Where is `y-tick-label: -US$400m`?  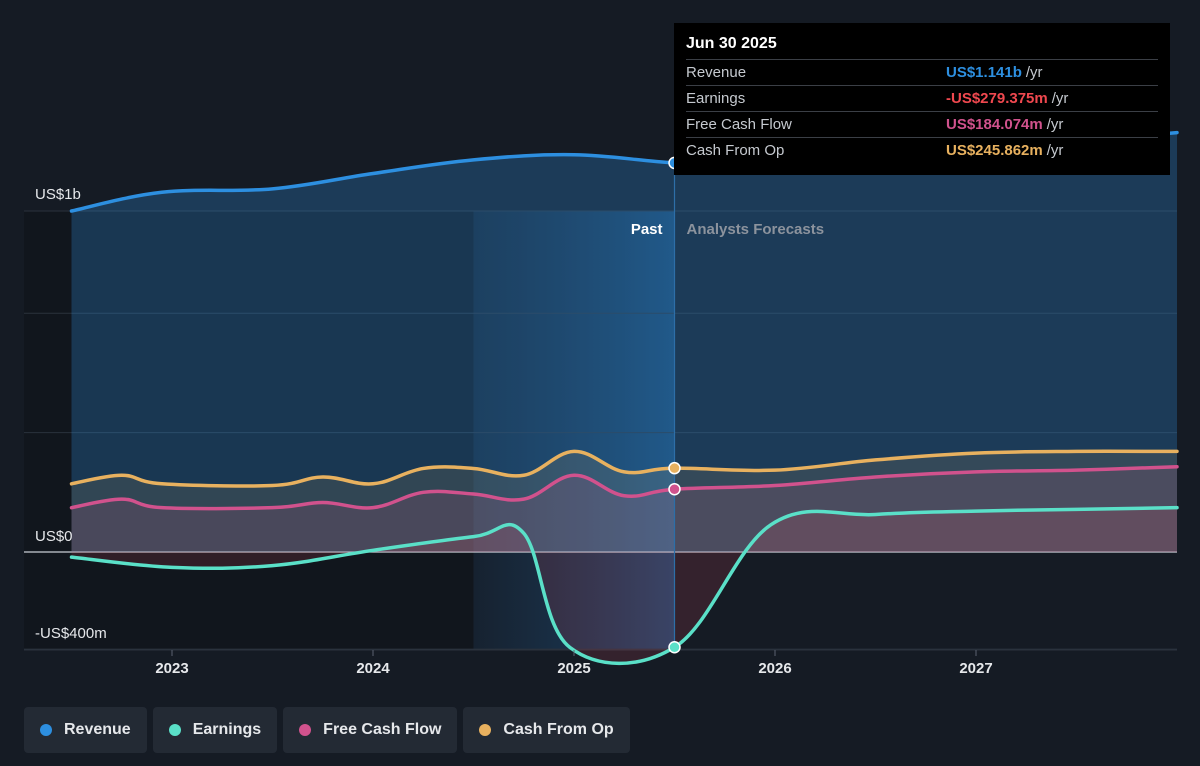
y-tick-label: -US$400m is located at coordinates (71, 633).